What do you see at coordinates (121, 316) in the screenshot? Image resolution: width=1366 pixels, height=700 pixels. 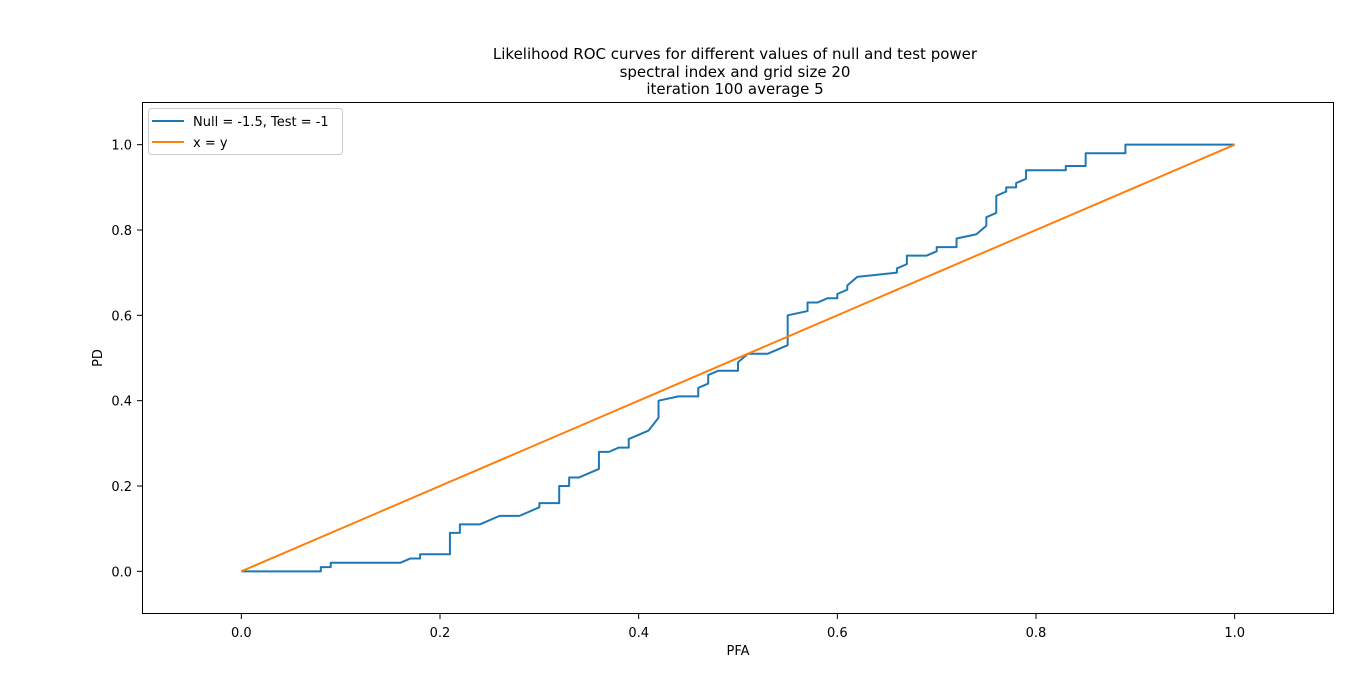 I see `y-tick-label: 0.6` at bounding box center [121, 316].